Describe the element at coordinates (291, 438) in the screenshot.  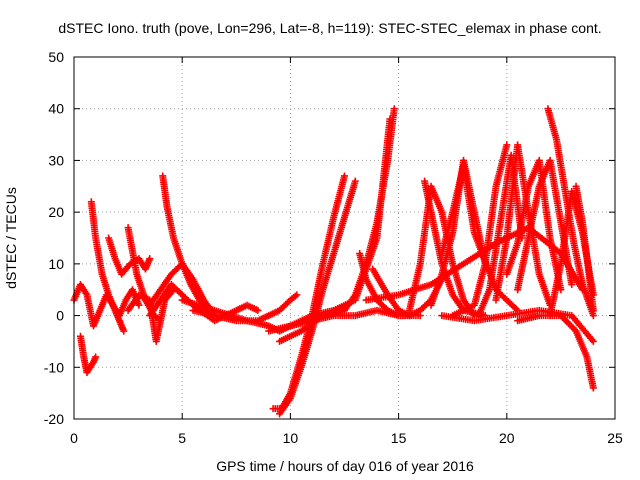
I see `x-tick-label: 10` at that location.